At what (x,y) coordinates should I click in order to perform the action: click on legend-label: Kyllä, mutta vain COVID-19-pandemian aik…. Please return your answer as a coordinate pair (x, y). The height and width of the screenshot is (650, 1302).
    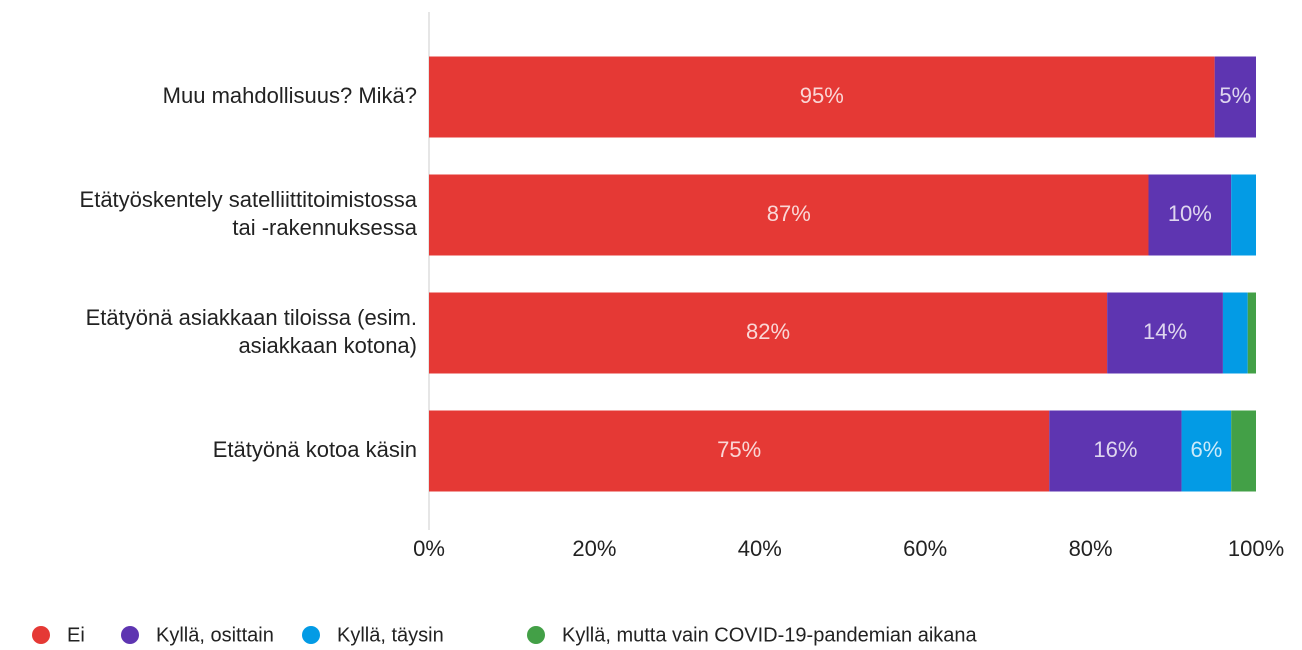
    Looking at the image, I should click on (770, 635).